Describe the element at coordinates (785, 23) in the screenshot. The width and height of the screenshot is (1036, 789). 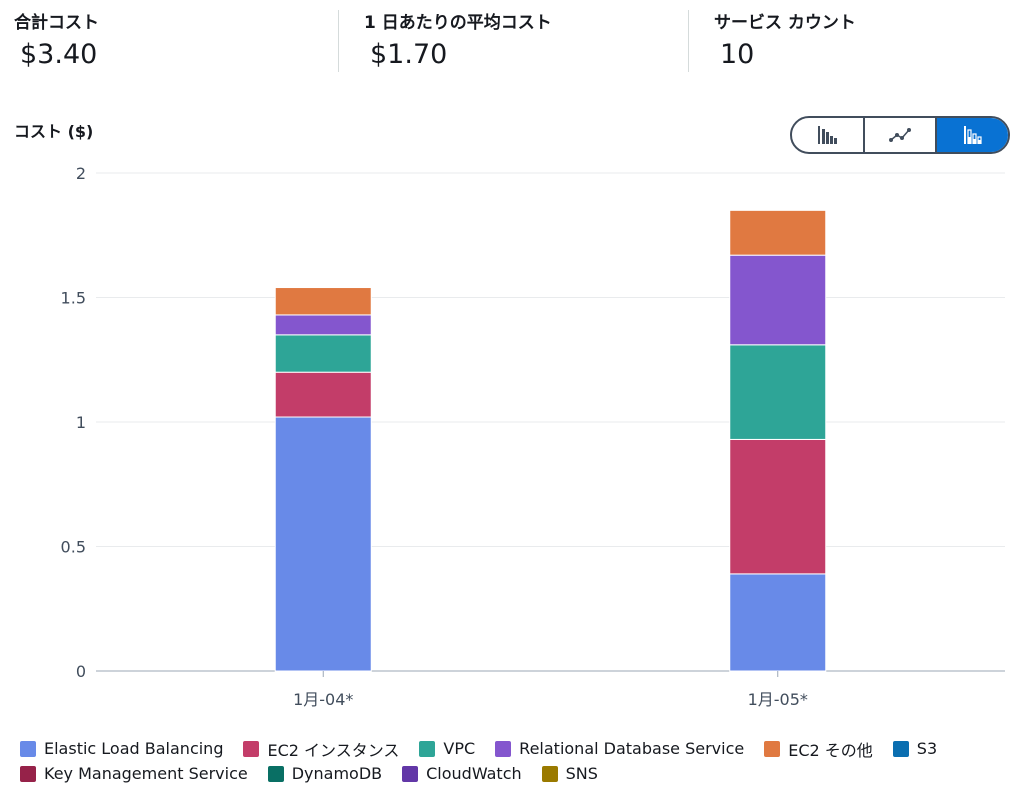
I see `service-count-label: サービス カウント` at that location.